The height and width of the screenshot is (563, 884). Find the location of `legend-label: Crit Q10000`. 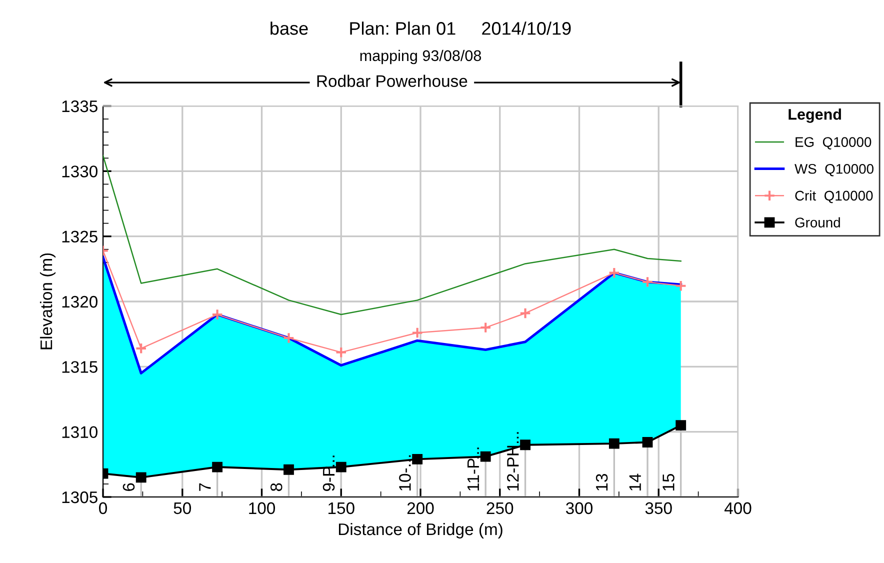

legend-label: Crit Q10000 is located at coordinates (834, 197).